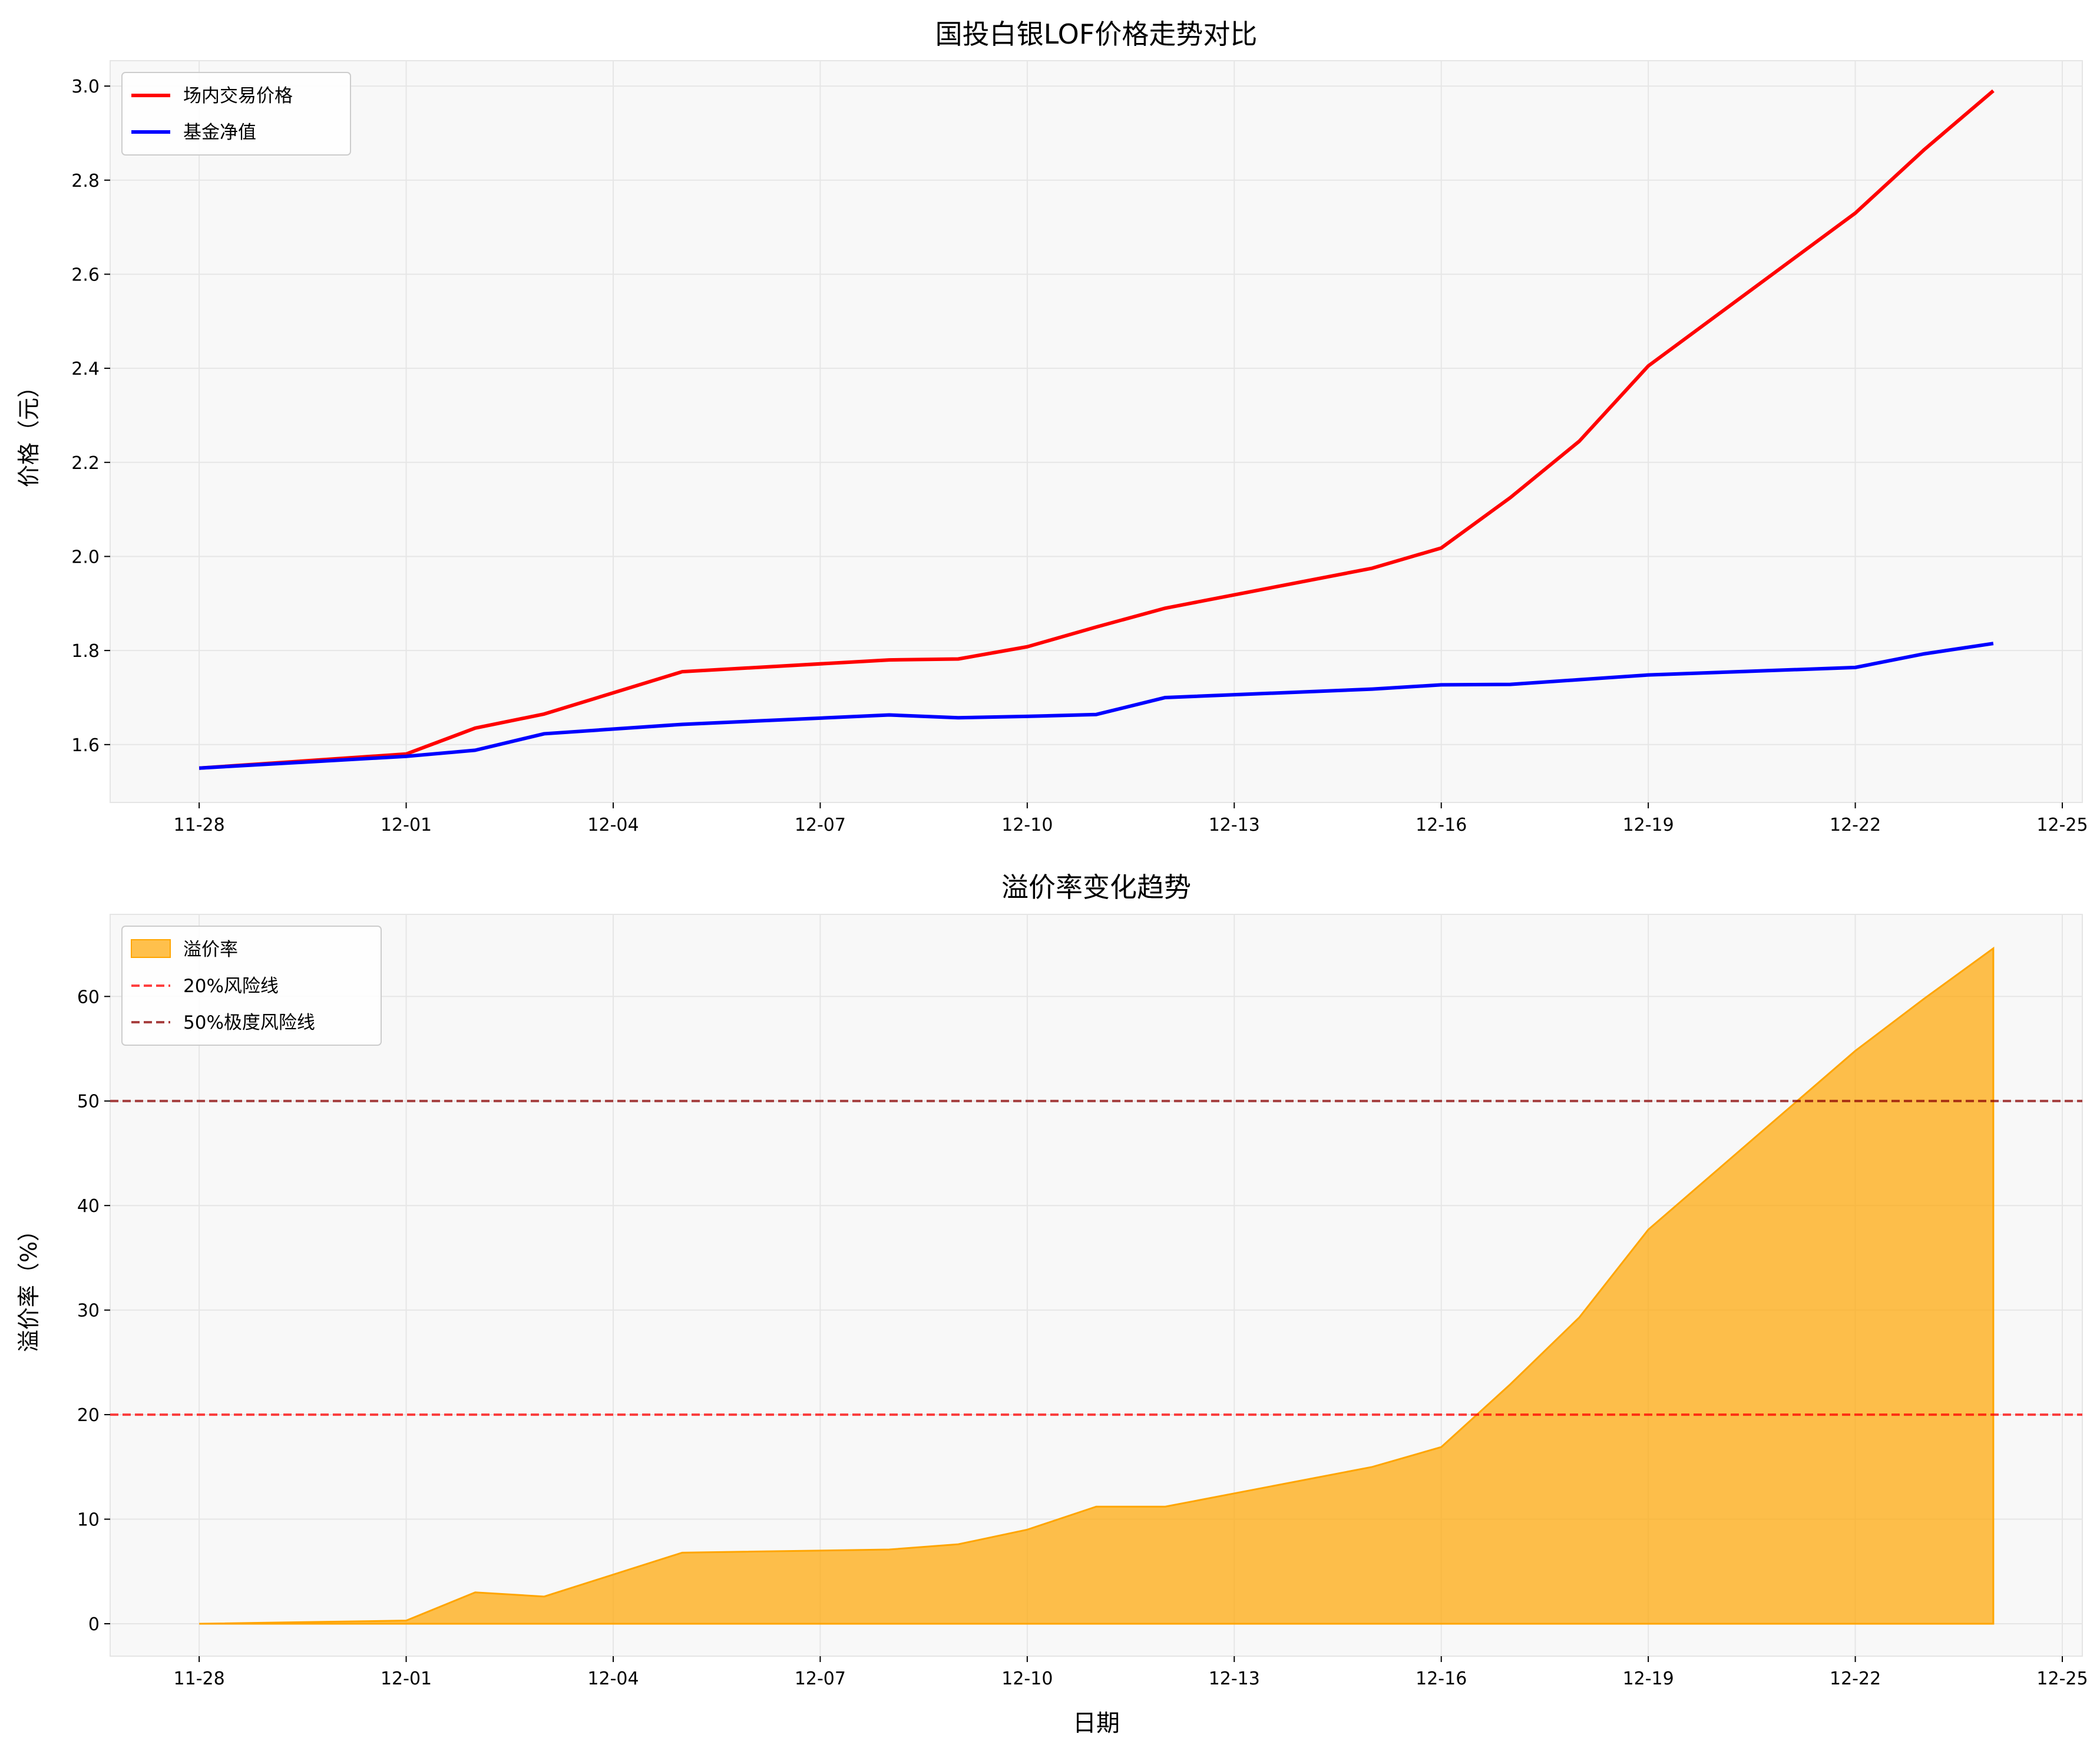 This screenshot has width=2100, height=1751. Describe the element at coordinates (1096, 887) in the screenshot. I see `chart-title: 溢价率变化趋势` at that location.